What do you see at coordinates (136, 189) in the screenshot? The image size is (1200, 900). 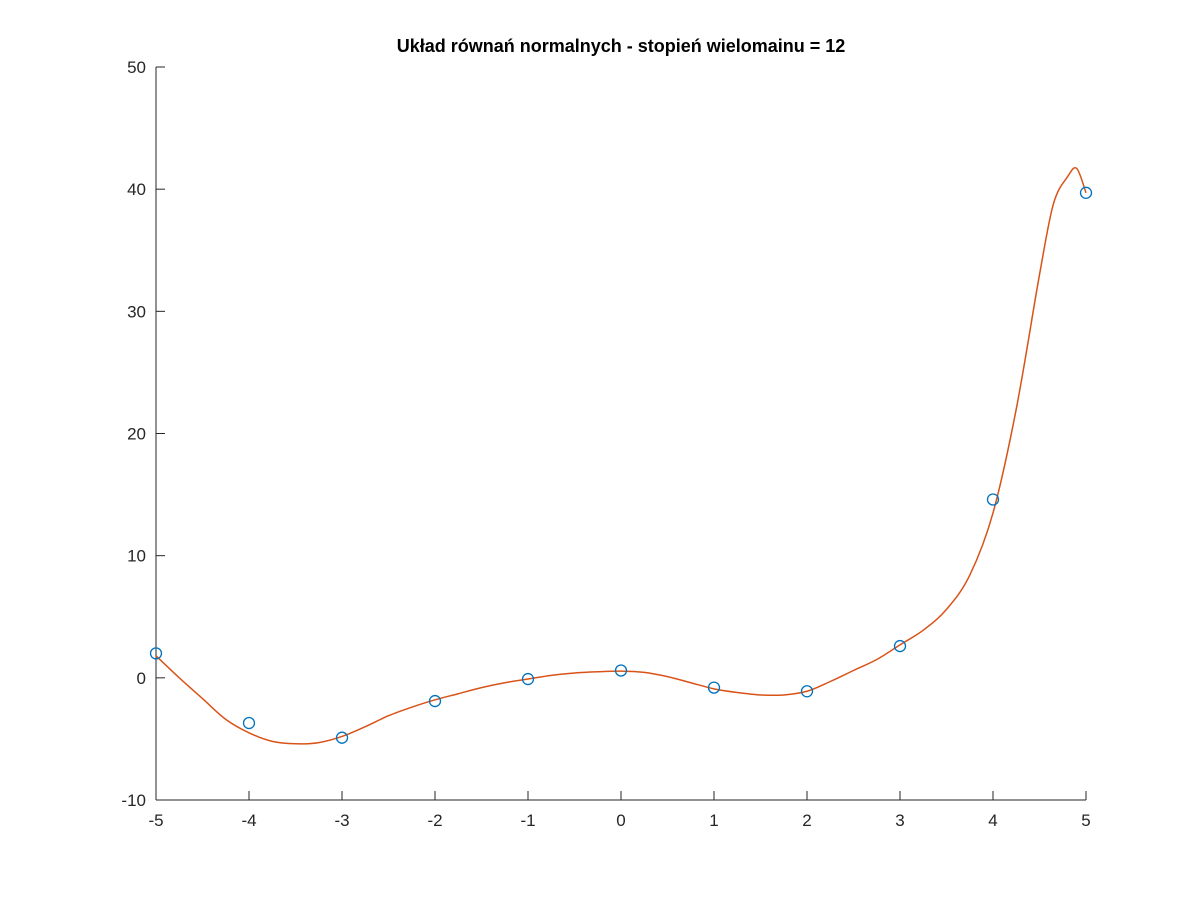 I see `y-tick-label: 40` at bounding box center [136, 189].